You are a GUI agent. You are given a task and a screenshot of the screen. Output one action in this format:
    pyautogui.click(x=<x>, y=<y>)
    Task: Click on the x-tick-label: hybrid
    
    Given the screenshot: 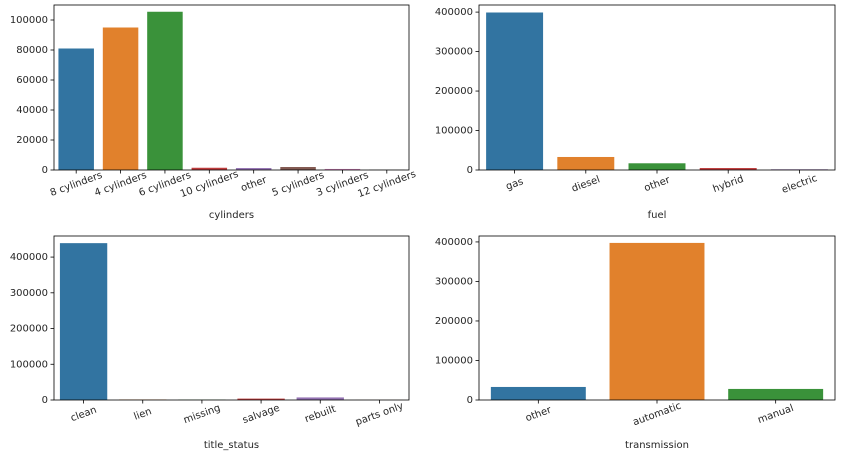 What is the action you would take?
    pyautogui.click(x=729, y=184)
    